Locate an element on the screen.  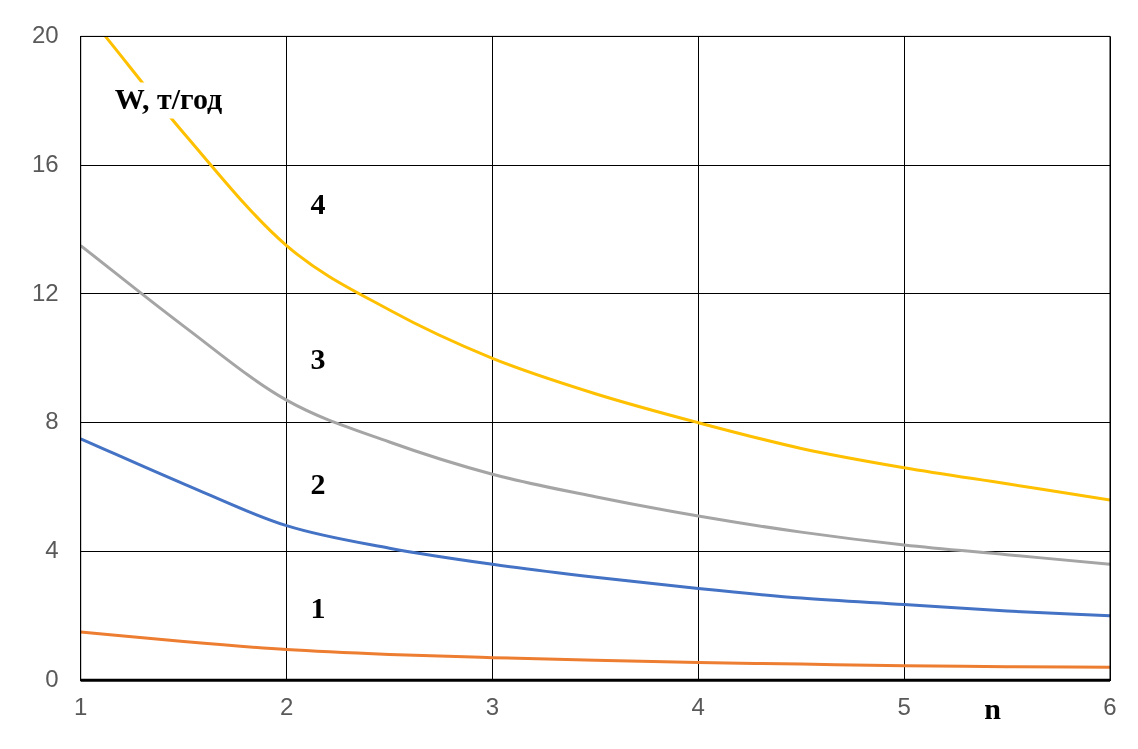
y-tick-label: 8 is located at coordinates (52, 421).